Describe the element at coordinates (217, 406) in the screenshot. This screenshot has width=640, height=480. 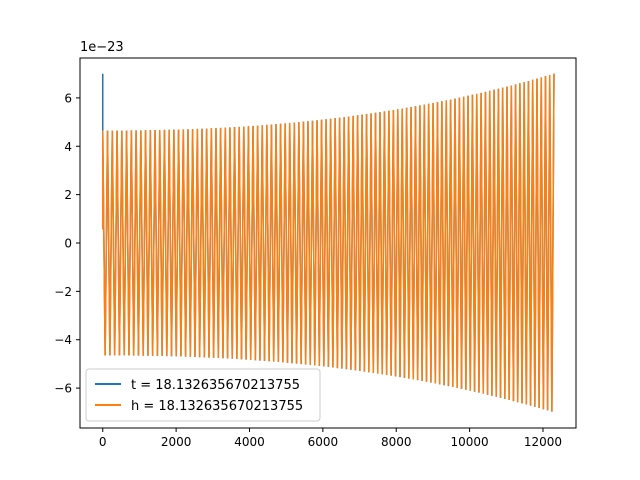
I see `legend-label-h: h = 18.132635670213755` at that location.